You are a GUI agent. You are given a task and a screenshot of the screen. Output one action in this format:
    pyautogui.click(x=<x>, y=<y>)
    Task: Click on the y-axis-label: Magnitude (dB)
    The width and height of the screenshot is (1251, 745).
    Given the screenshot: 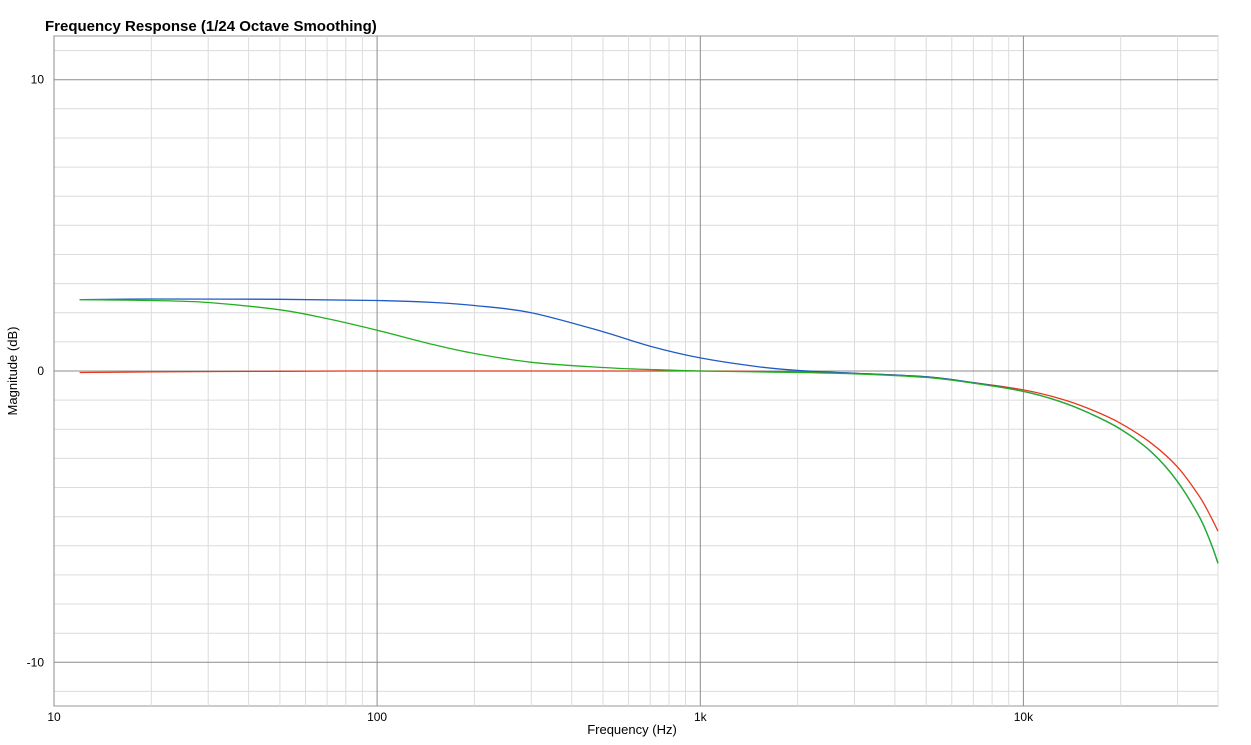 What is the action you would take?
    pyautogui.click(x=12, y=371)
    